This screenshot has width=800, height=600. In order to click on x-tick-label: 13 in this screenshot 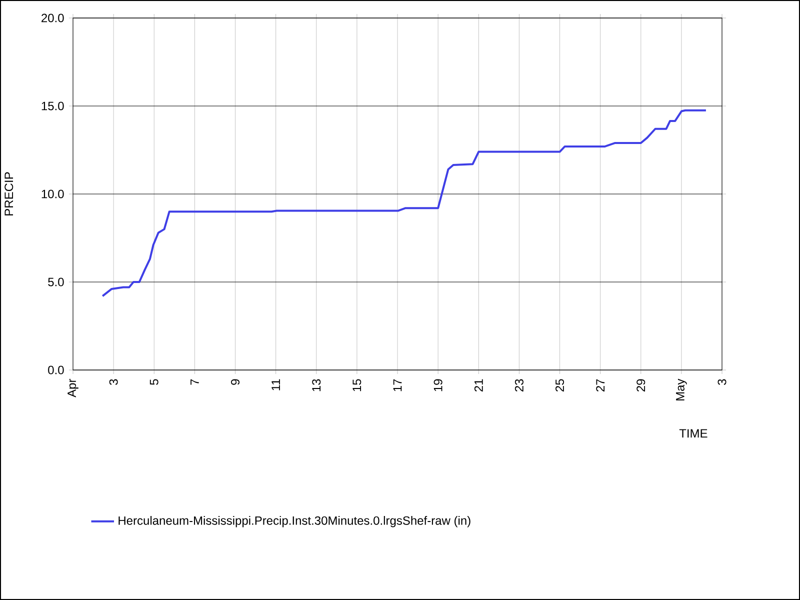, I will do `click(316, 385)`.